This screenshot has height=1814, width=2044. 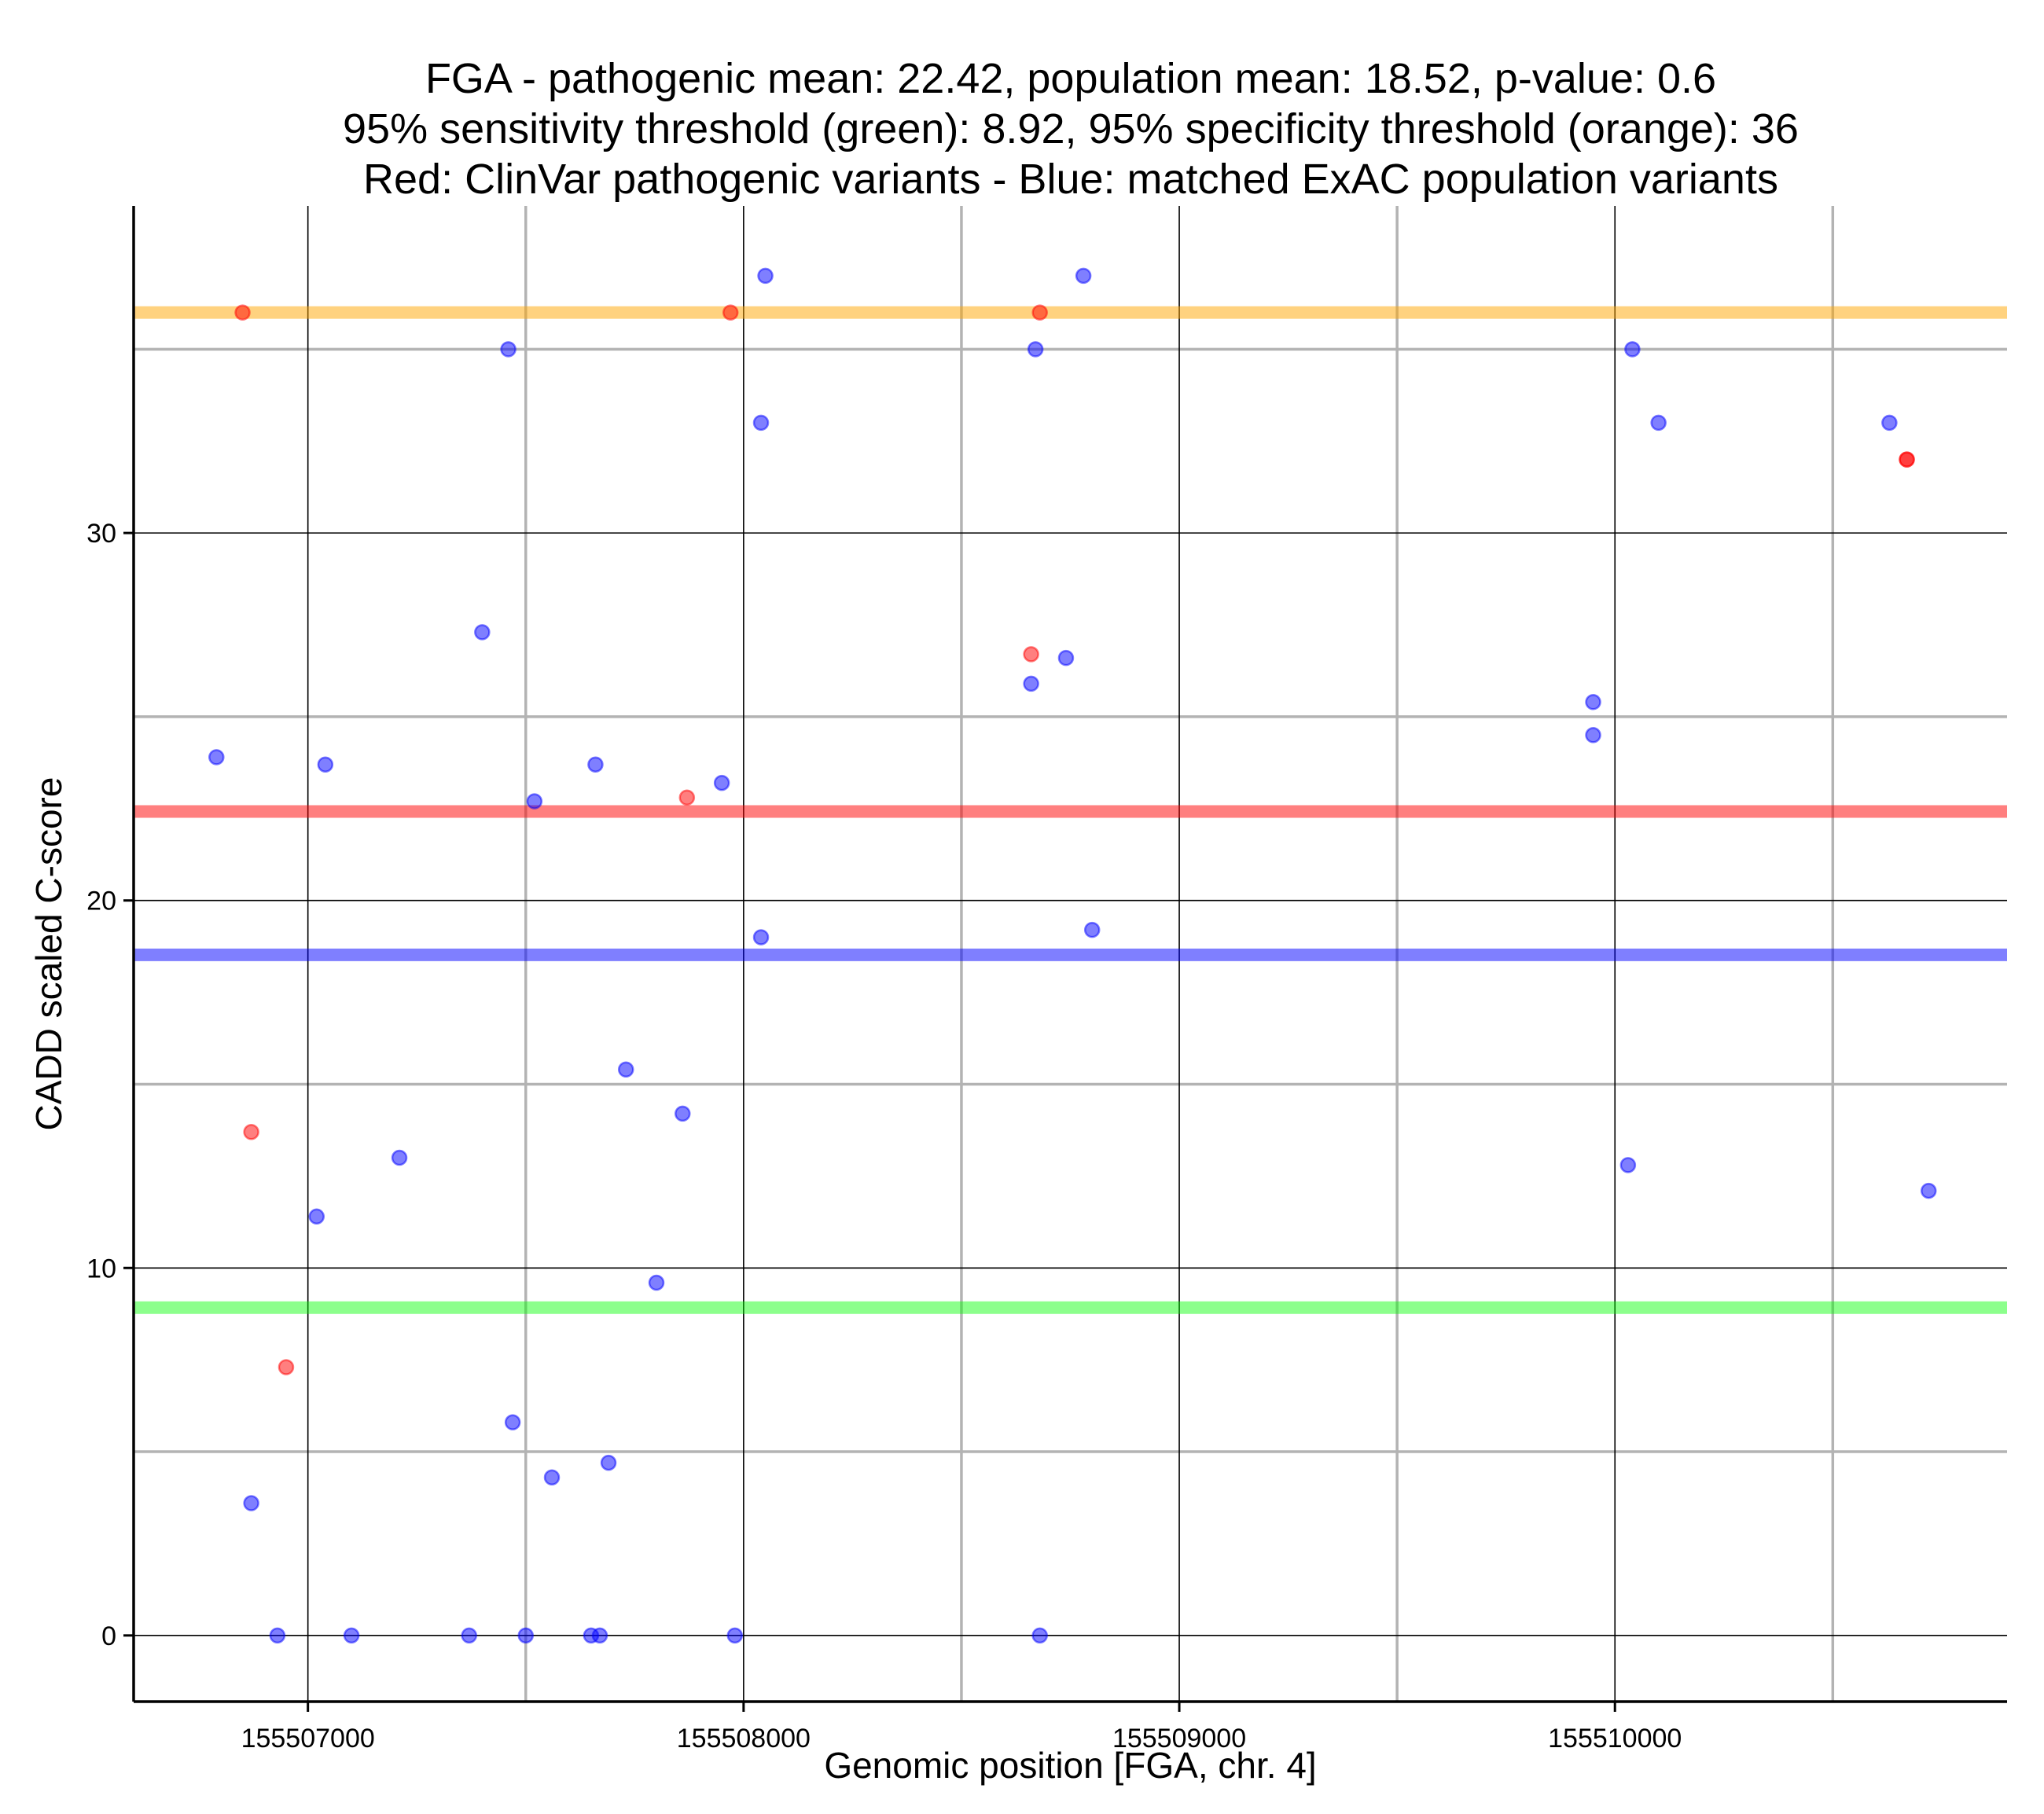 What do you see at coordinates (101, 1268) in the screenshot?
I see `y-tick-label: 10` at bounding box center [101, 1268].